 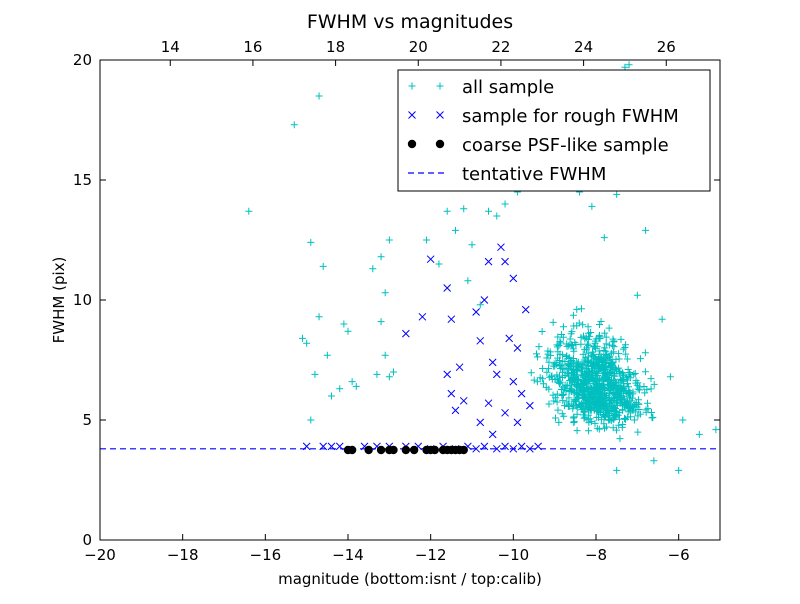 I want to click on top-x-tick-label: 18, so click(x=335, y=47).